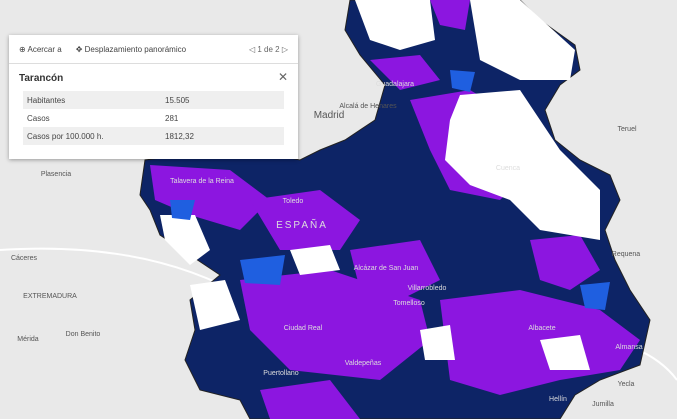  I want to click on place-label: Don Benito, so click(83, 334).